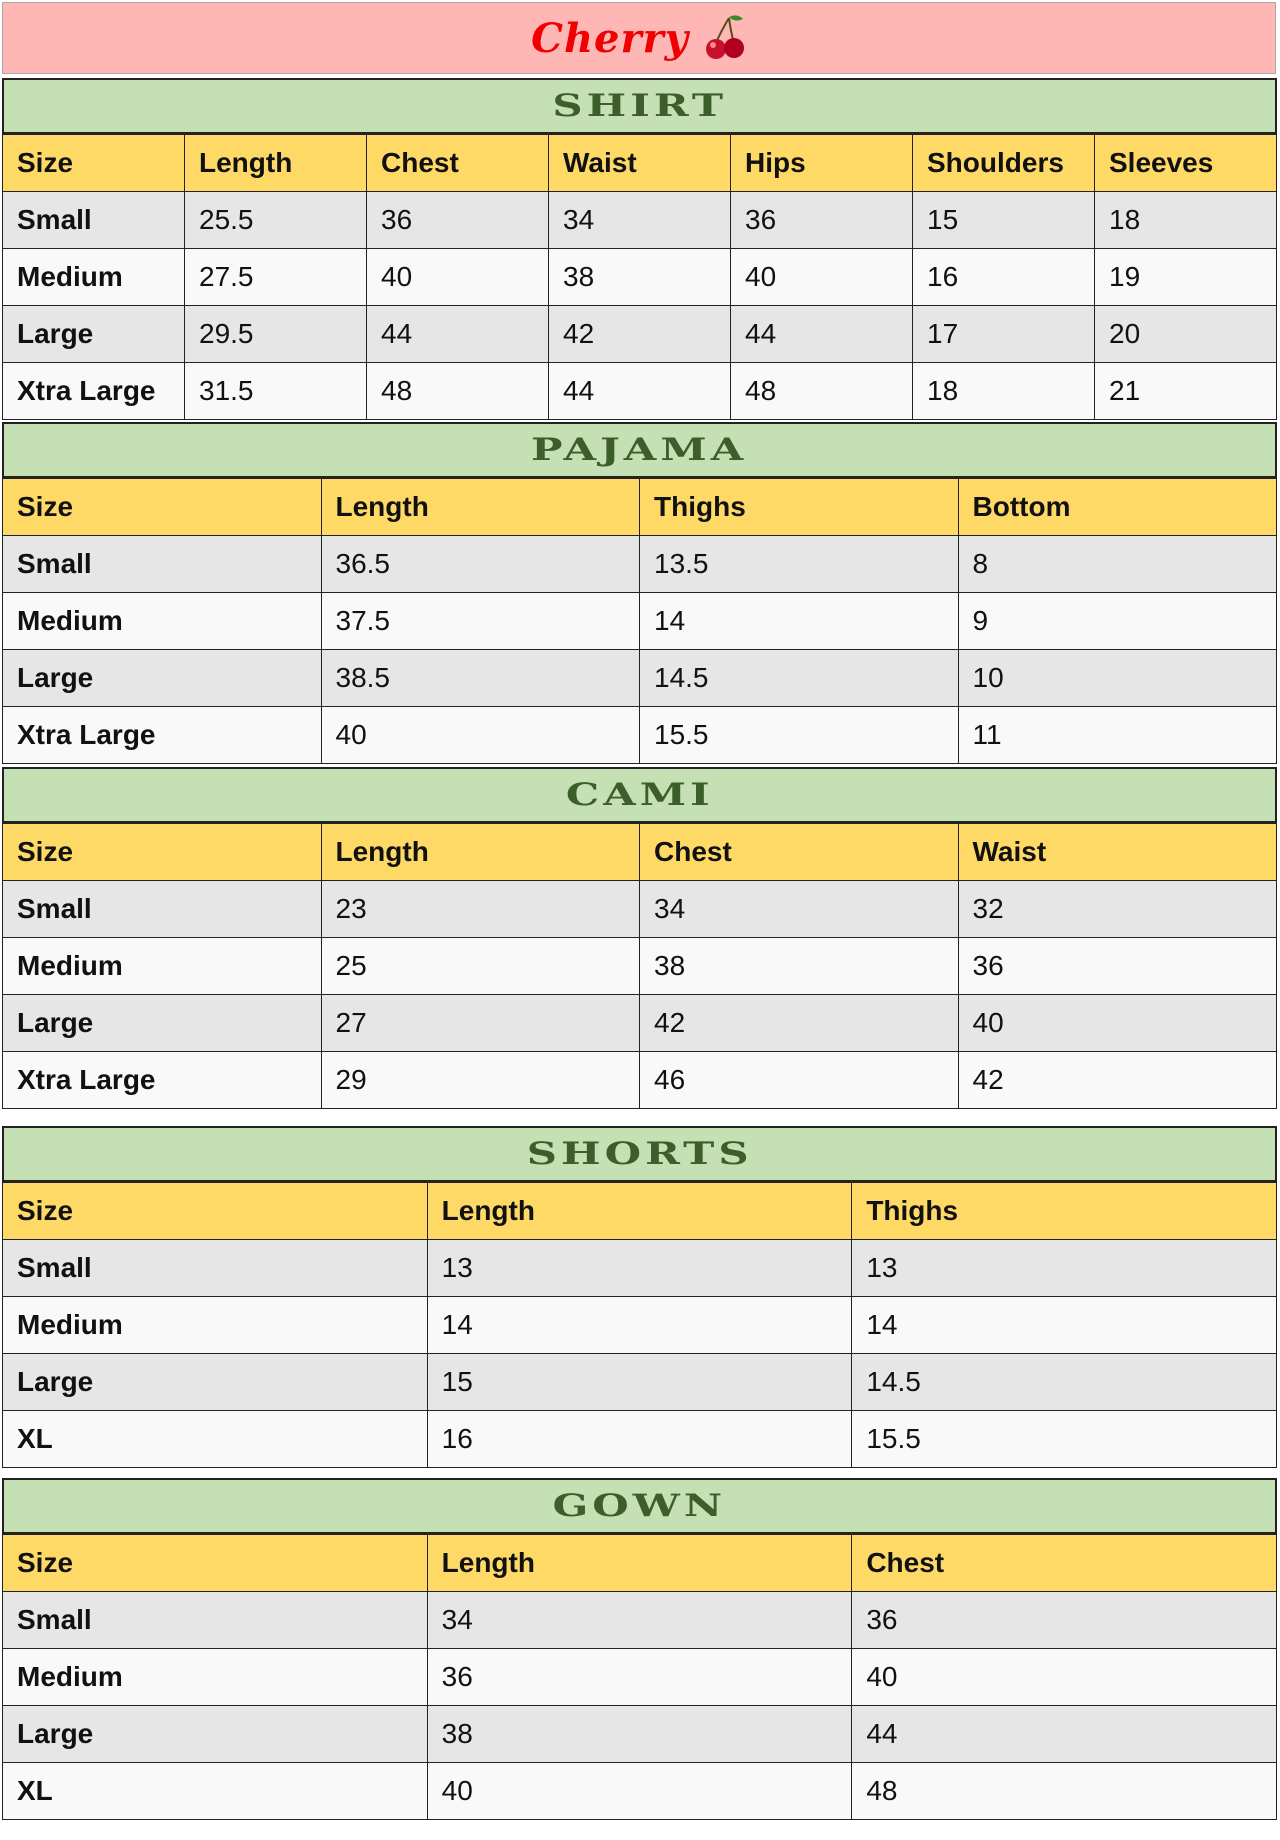 The image size is (1280, 1840). What do you see at coordinates (799, 564) in the screenshot?
I see `measurement-cell: 13.5` at bounding box center [799, 564].